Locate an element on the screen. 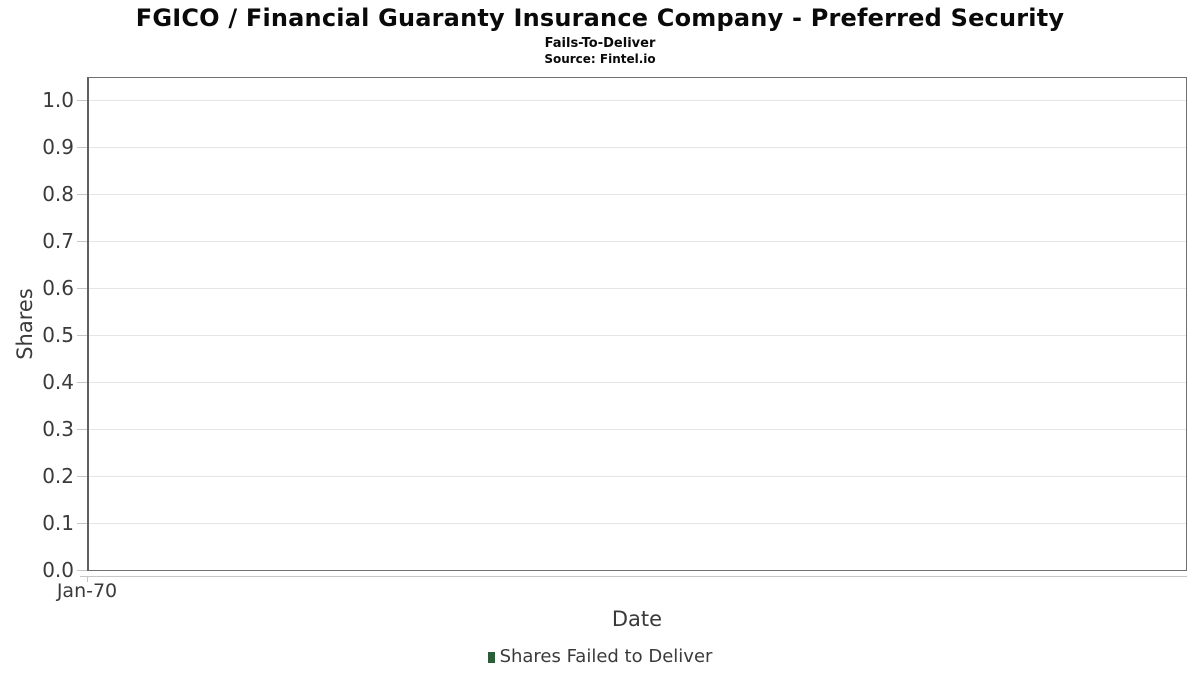 The image size is (1200, 675). y-axis-tick-label: 0.9 is located at coordinates (58, 147).